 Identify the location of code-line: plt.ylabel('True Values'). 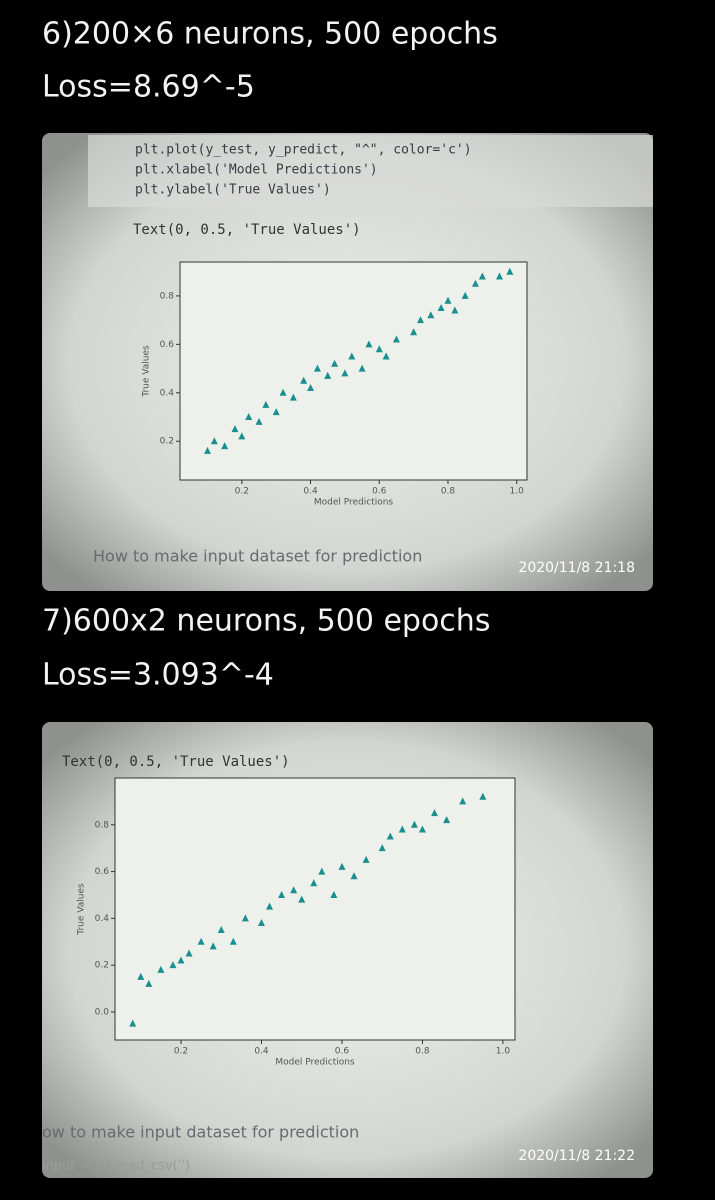
(233, 190).